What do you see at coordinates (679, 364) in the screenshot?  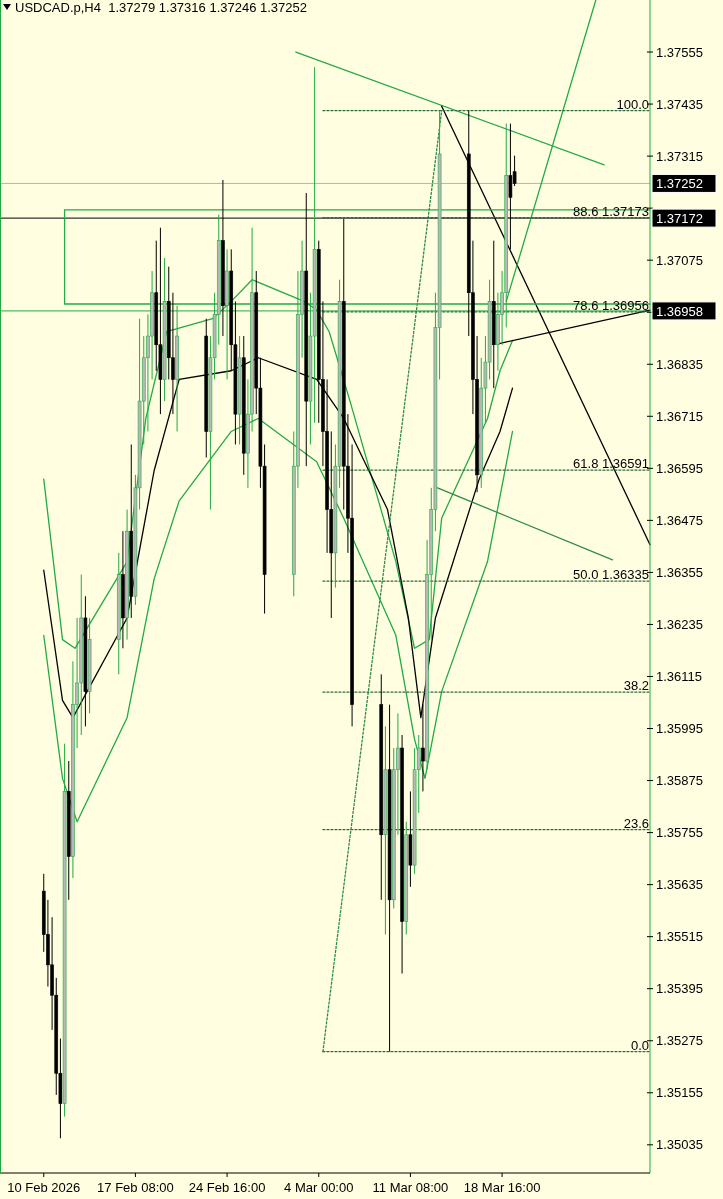 I see `y-tick-label: 1.36835` at bounding box center [679, 364].